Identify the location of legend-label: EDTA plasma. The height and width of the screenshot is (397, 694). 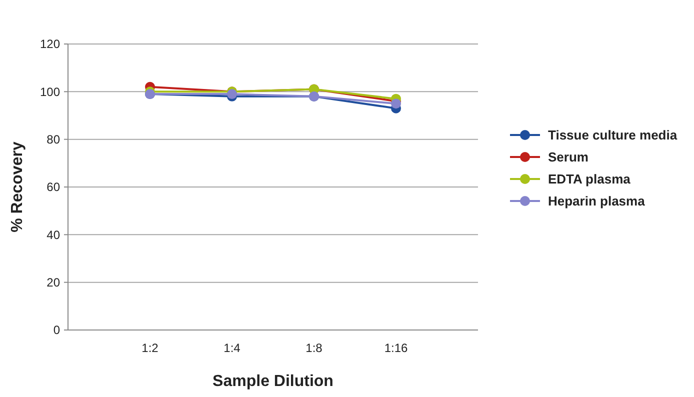
(590, 179).